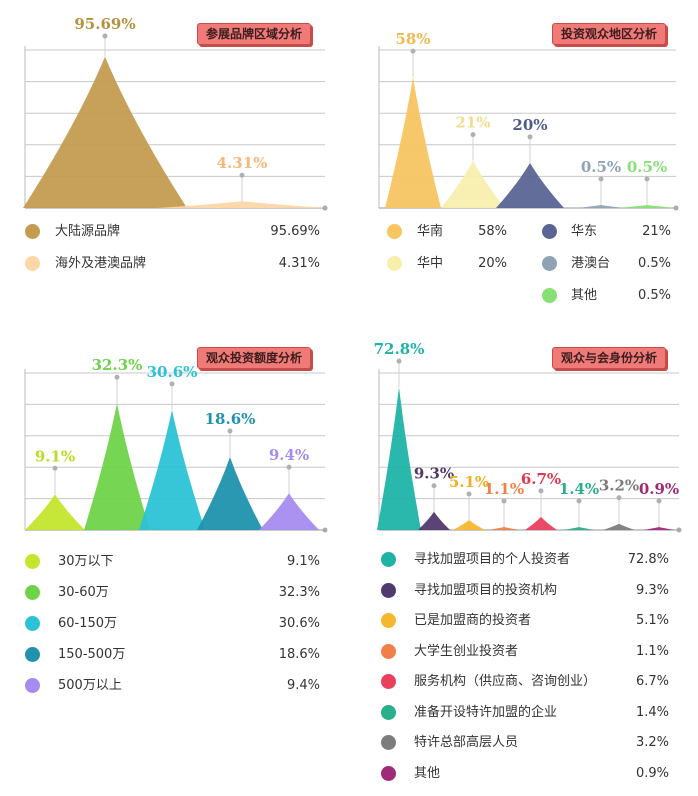 The width and height of the screenshot is (698, 796). What do you see at coordinates (529, 125) in the screenshot?
I see `data-label: 20%` at bounding box center [529, 125].